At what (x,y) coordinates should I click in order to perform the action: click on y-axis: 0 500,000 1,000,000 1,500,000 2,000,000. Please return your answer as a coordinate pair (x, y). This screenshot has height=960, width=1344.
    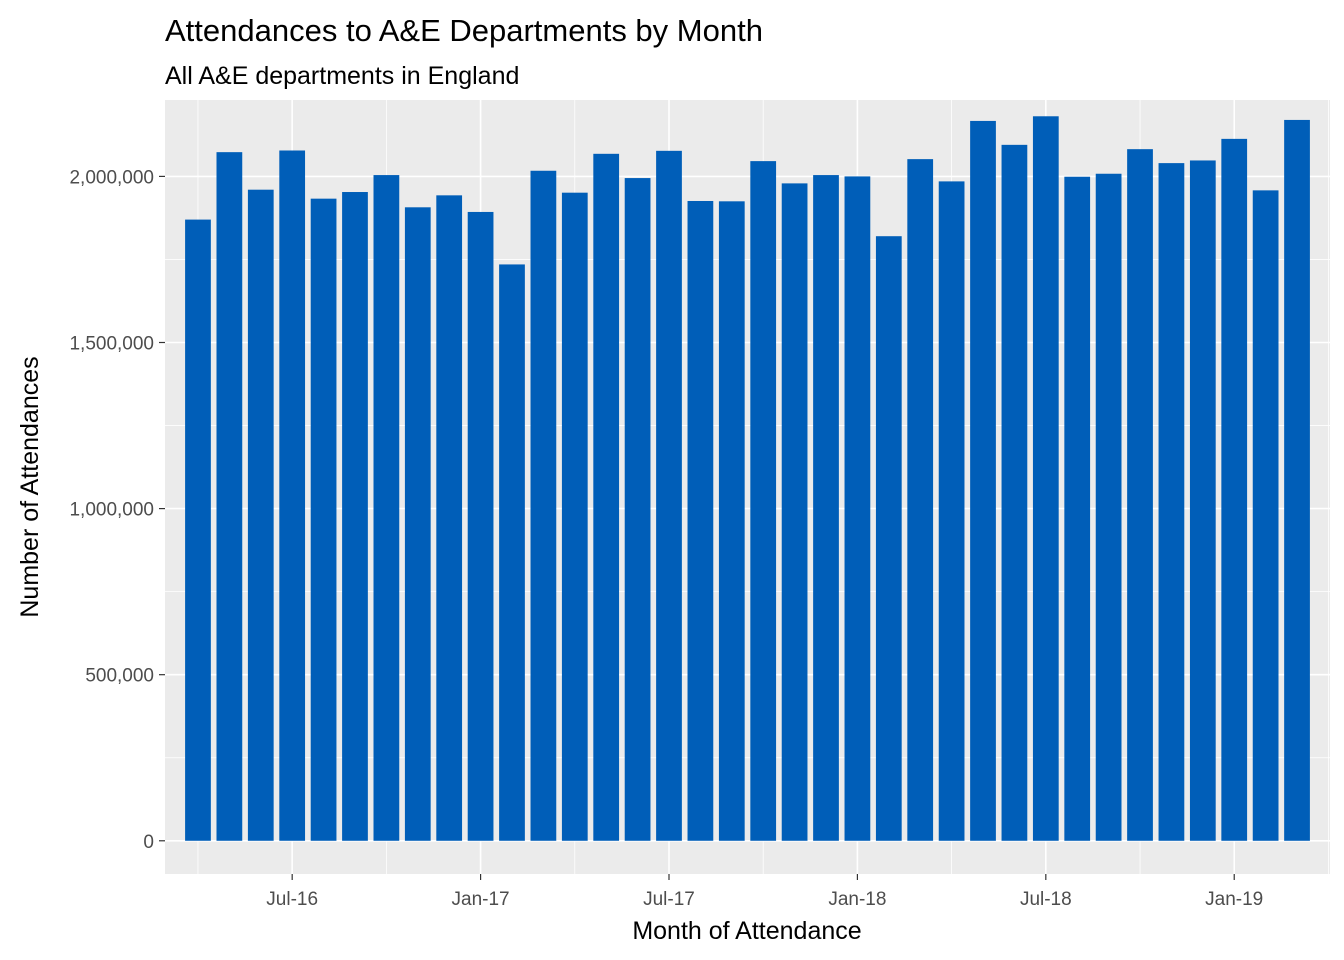
    Looking at the image, I should click on (117, 510).